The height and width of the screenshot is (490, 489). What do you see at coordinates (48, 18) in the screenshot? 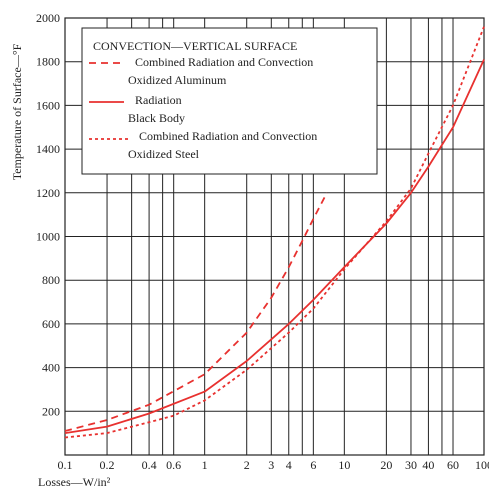
I see `y-tick-label: 2000` at bounding box center [48, 18].